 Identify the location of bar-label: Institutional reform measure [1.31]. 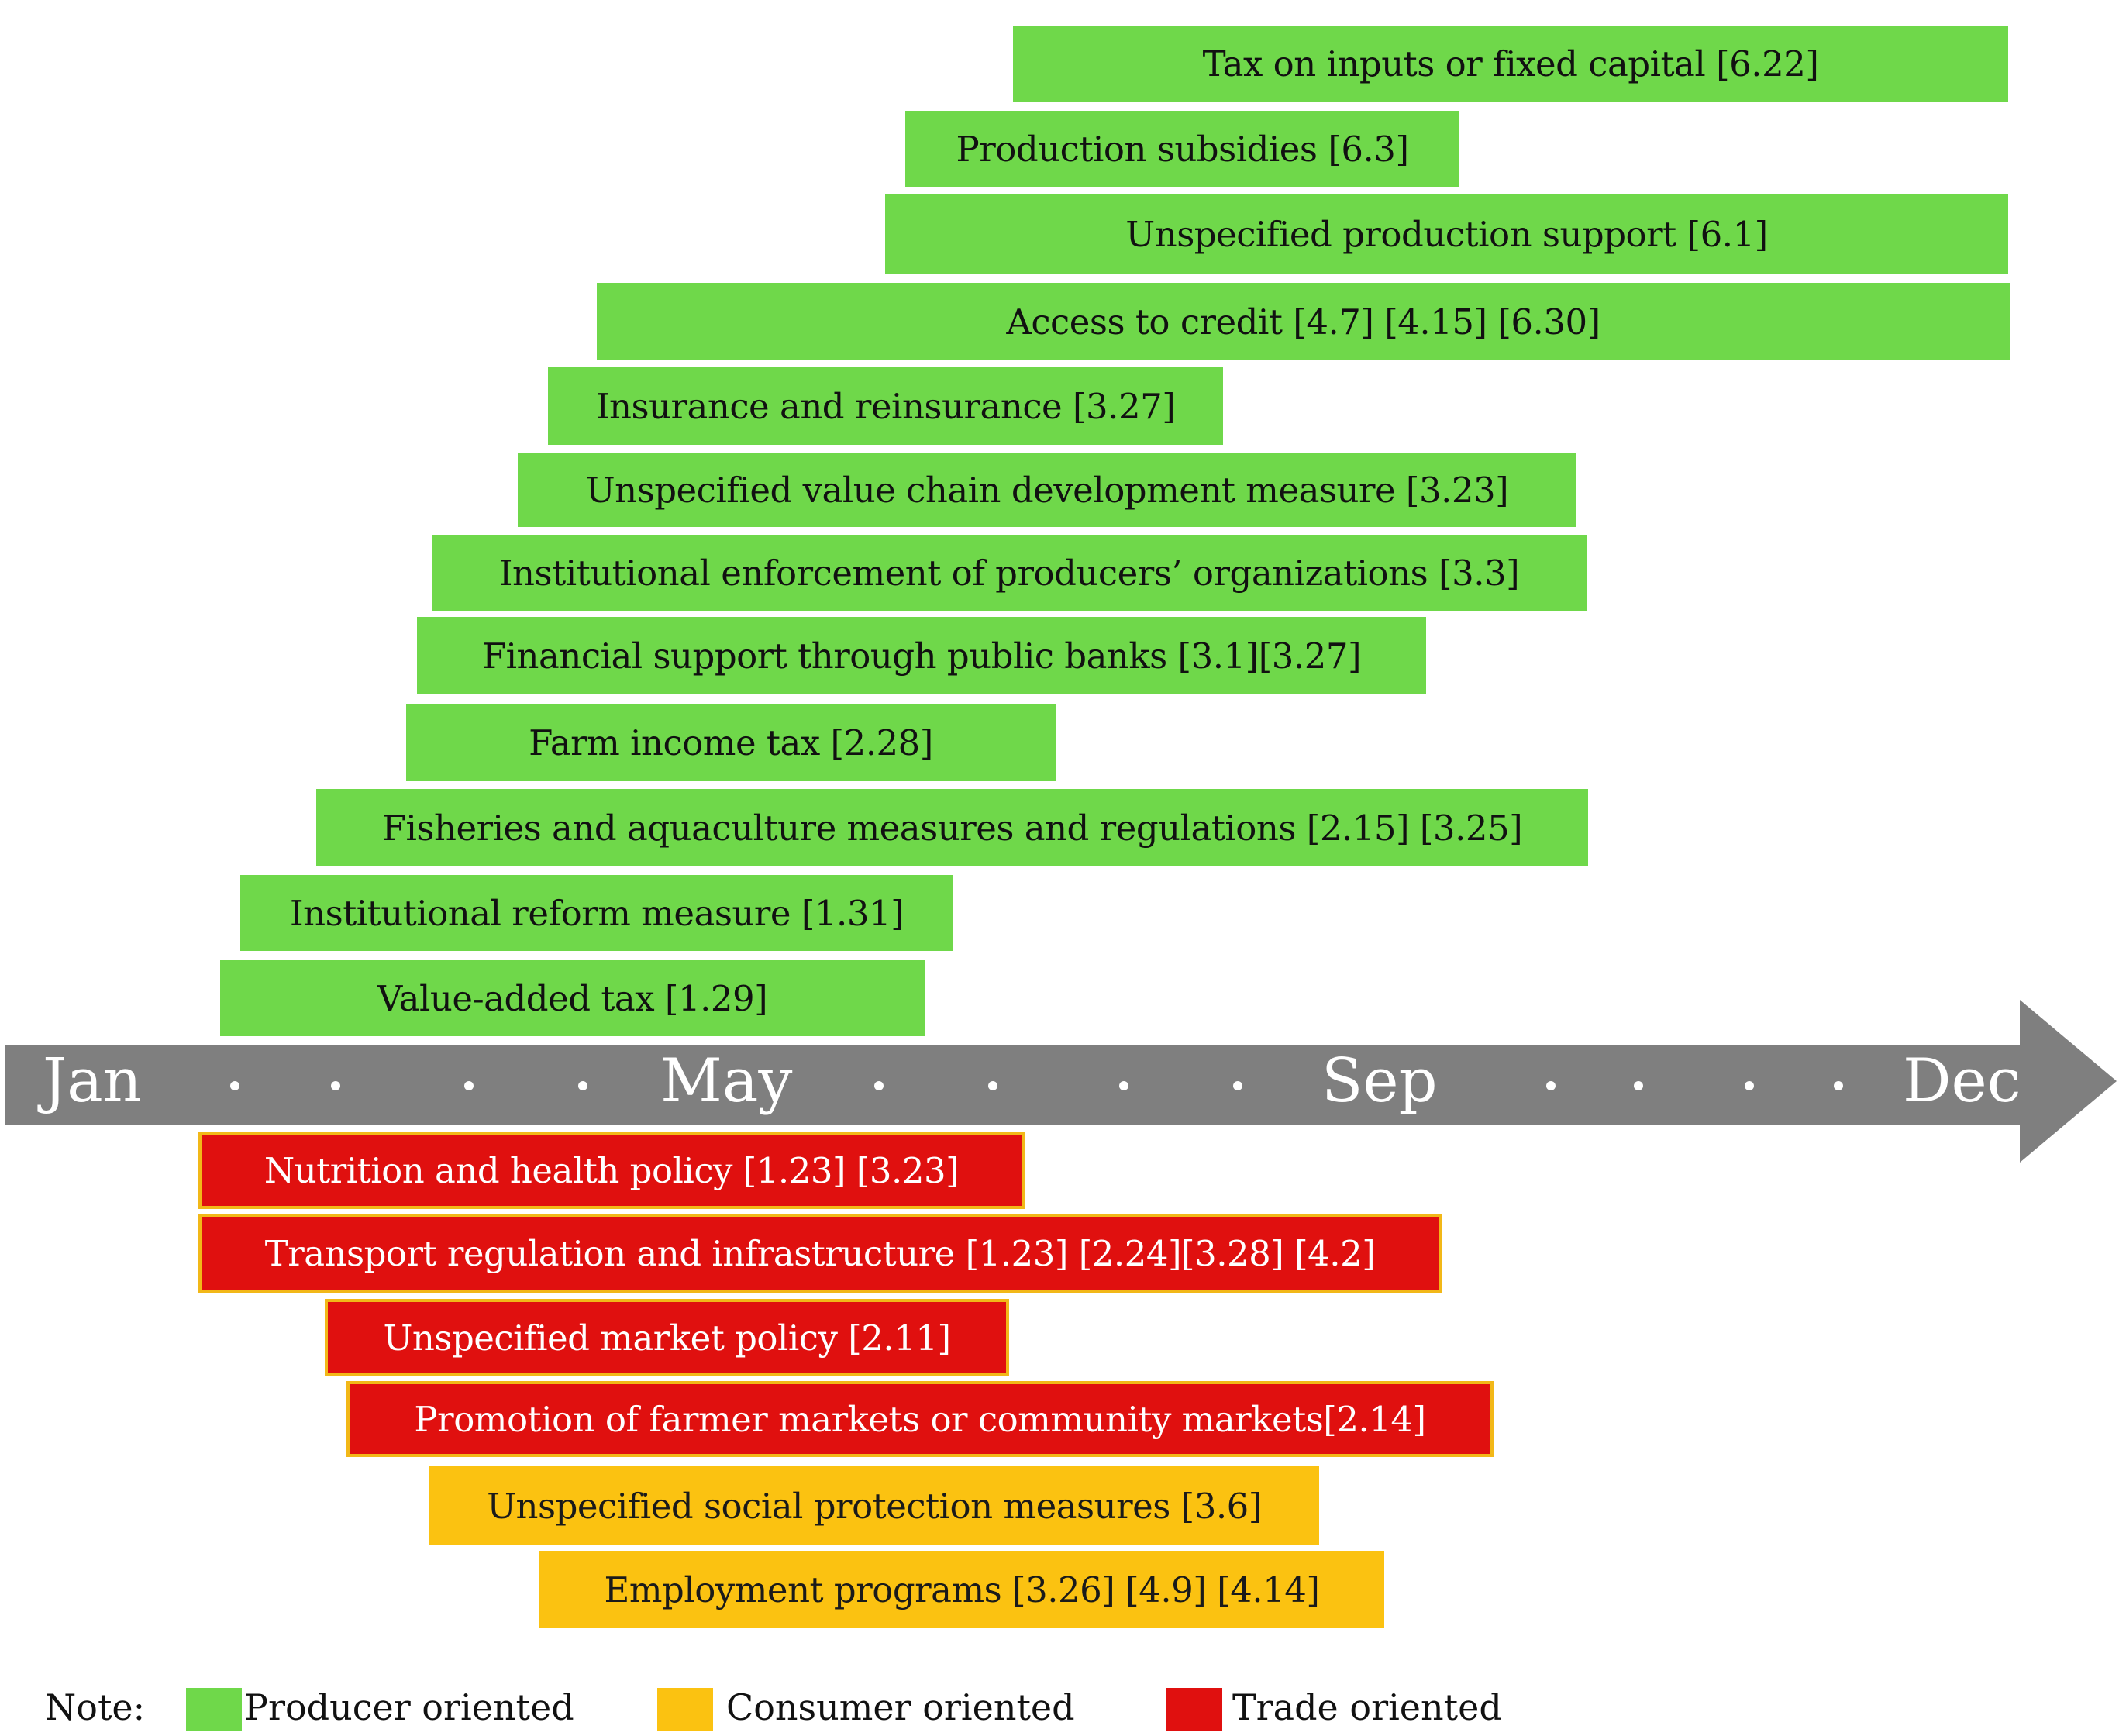
(596, 913).